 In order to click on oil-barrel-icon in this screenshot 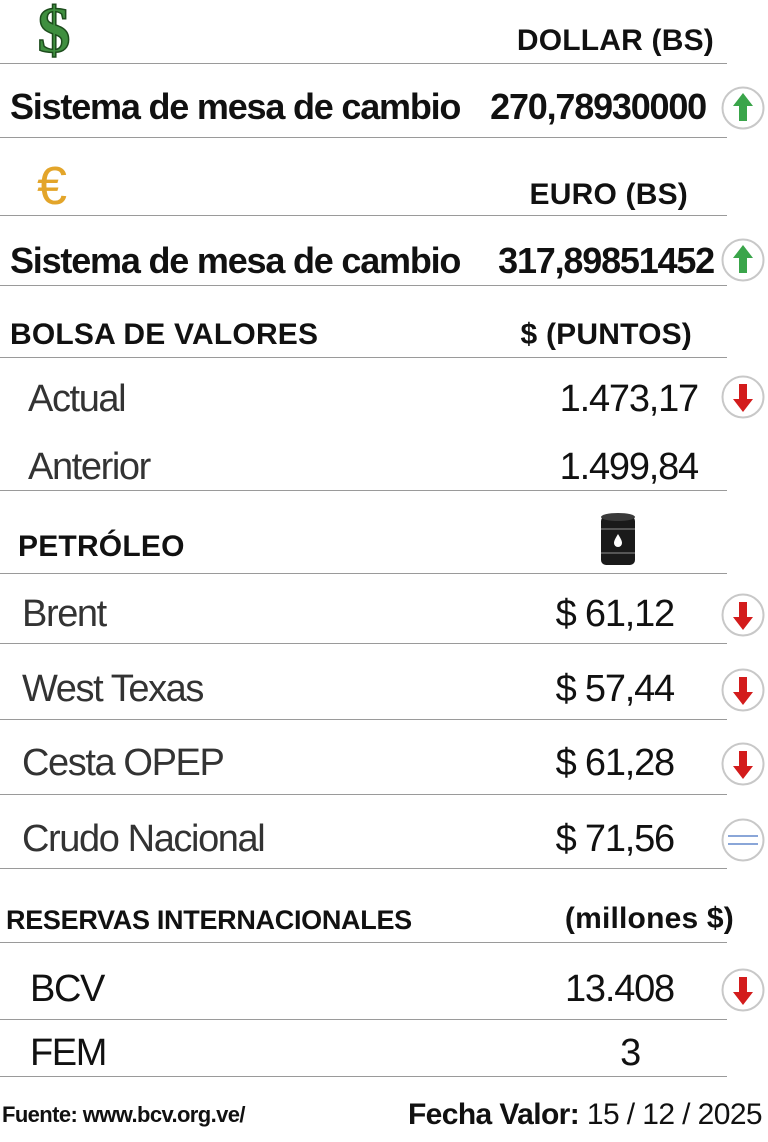, I will do `click(618, 540)`.